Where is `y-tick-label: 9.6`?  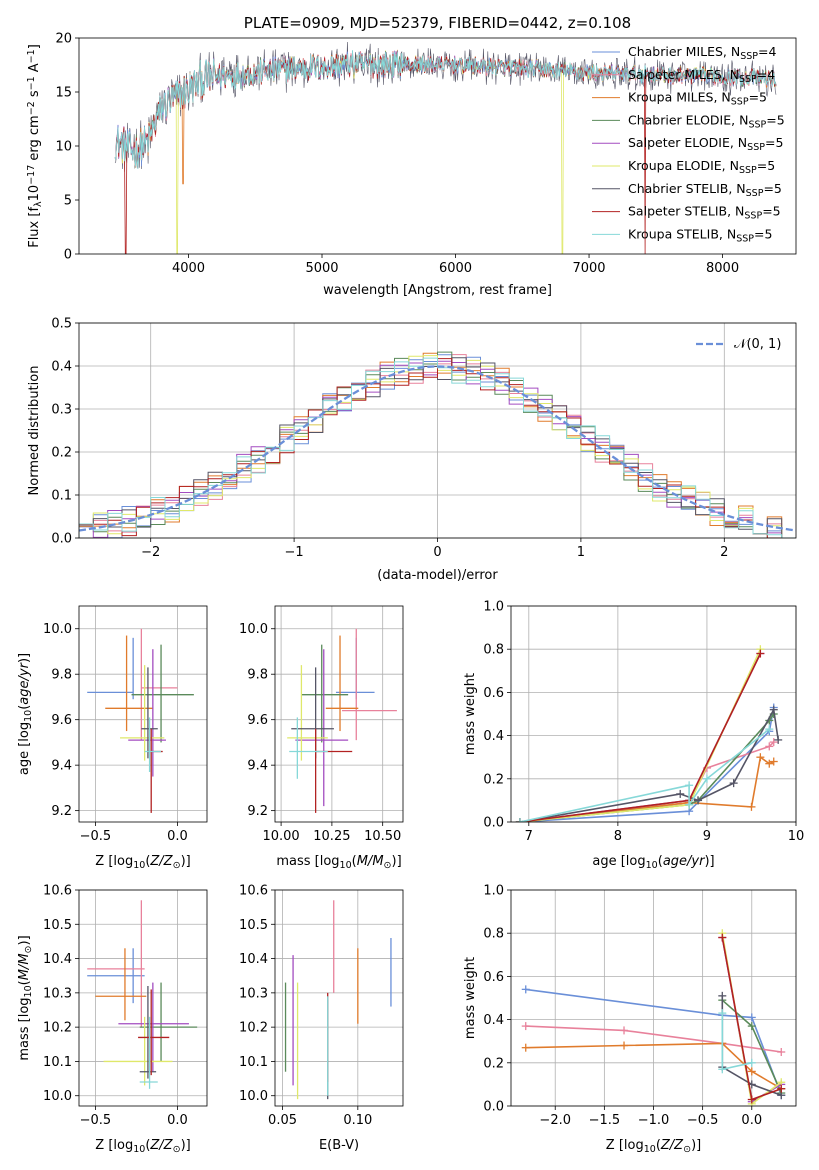
y-tick-label: 9.6 is located at coordinates (257, 720).